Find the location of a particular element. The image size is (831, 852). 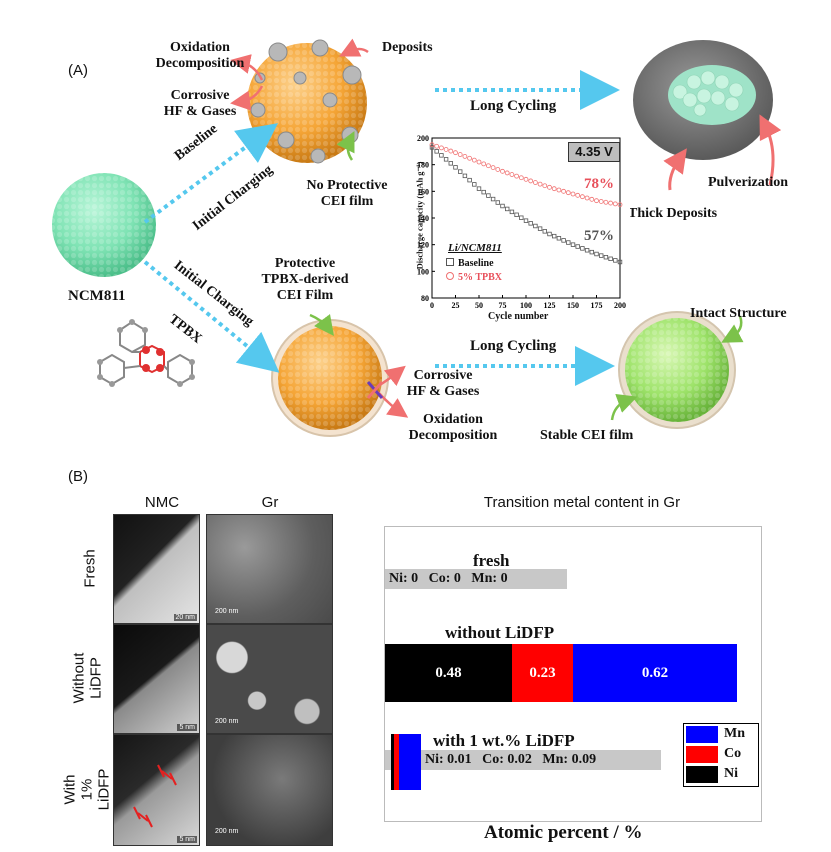

xtick-label: 100 is located at coordinates (526, 305).